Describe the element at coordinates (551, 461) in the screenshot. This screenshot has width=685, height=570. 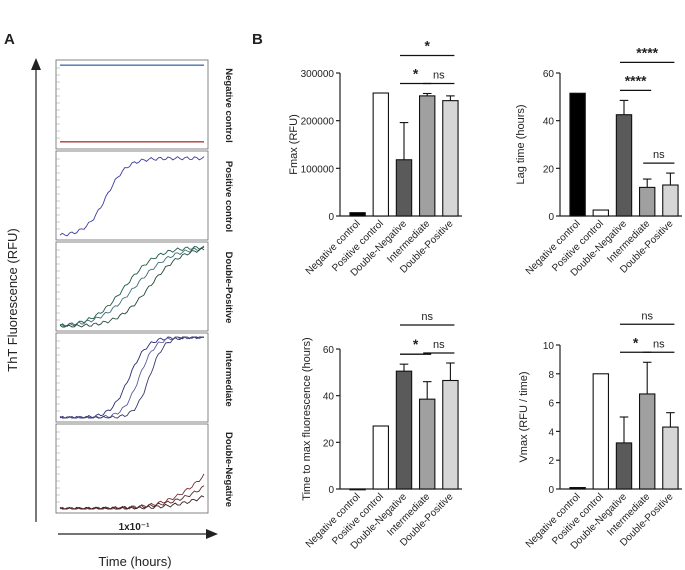
I see `y-tick-label: 2` at that location.